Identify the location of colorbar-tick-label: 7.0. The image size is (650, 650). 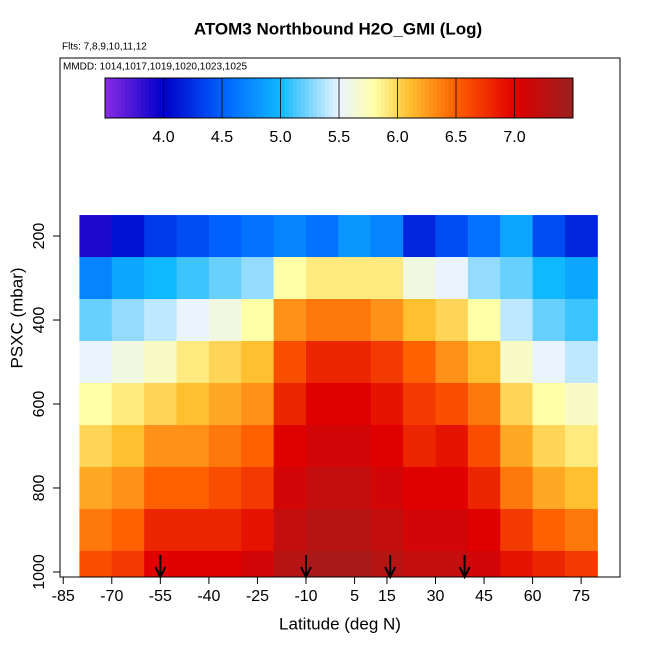
(514, 137).